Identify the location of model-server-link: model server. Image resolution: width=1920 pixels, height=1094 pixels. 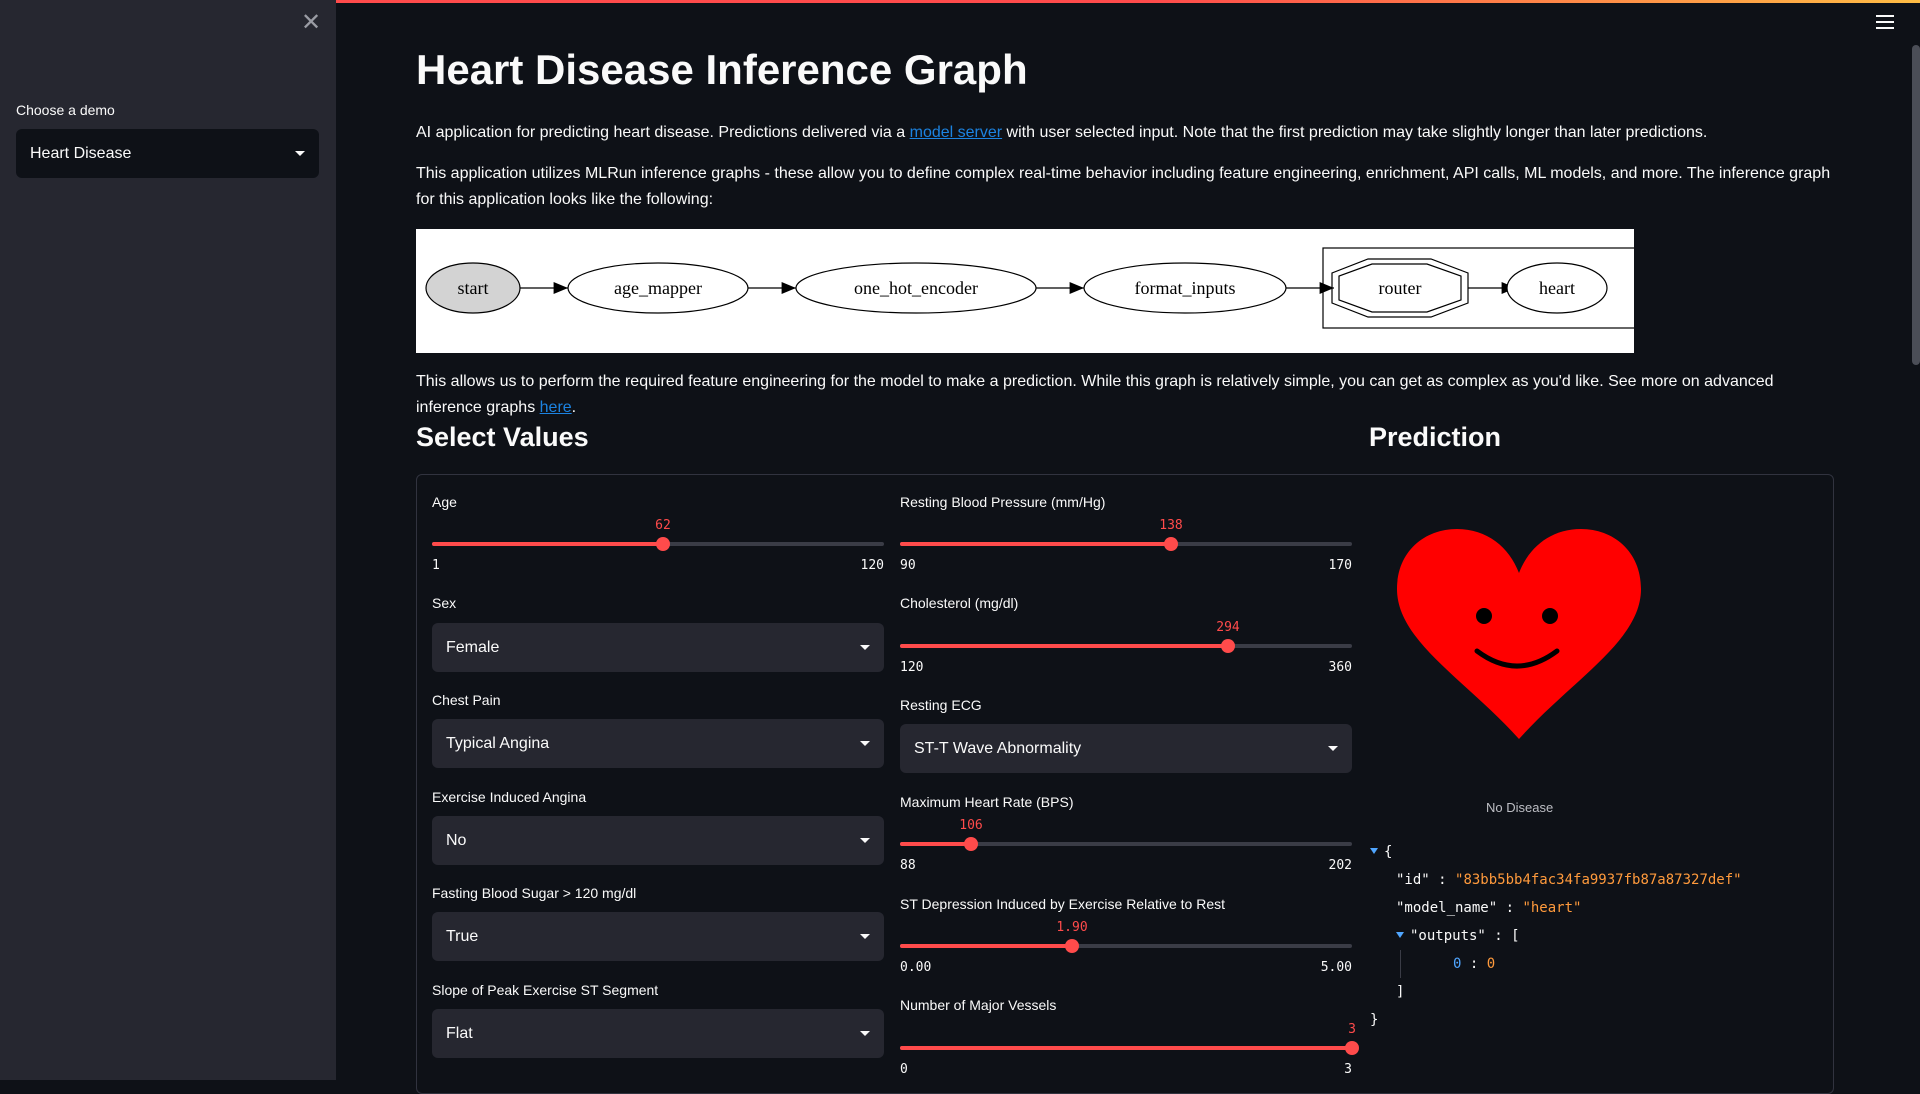
(956, 132).